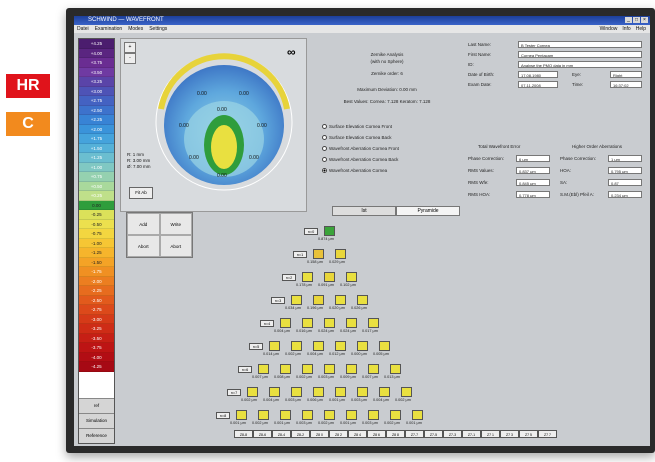 This screenshot has height=462, width=655. What do you see at coordinates (360, 148) in the screenshot?
I see `map-type-option: Wavefront Aberration Cornea Front` at bounding box center [360, 148].